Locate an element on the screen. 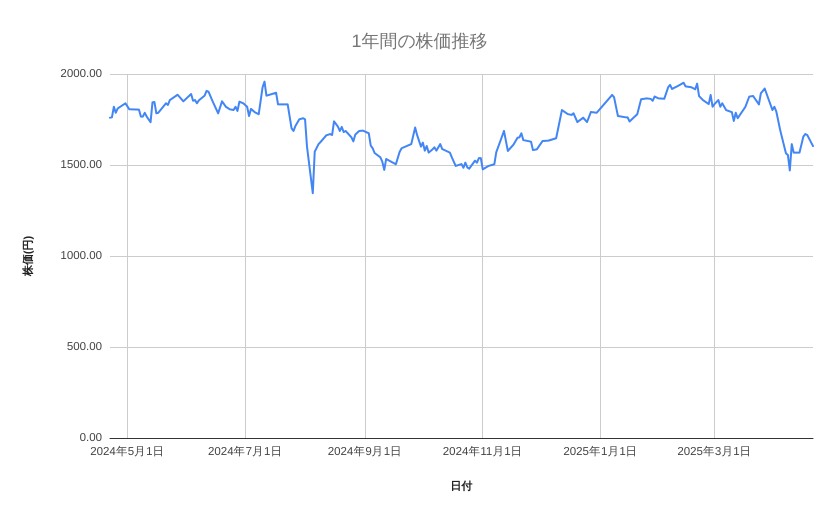 This screenshot has height=519, width=839. y-axis-title: 株価(円) is located at coordinates (28, 257).